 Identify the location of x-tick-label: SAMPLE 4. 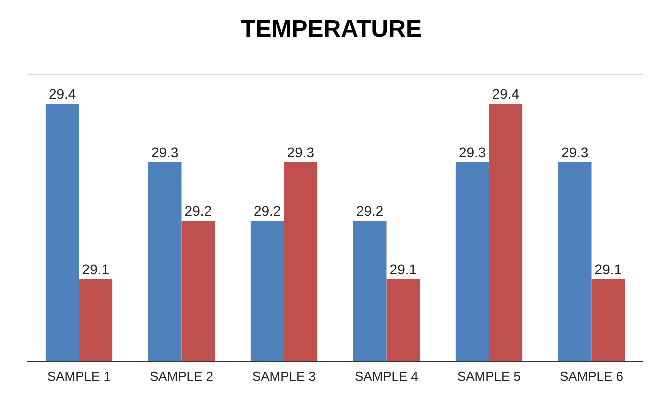
(386, 376).